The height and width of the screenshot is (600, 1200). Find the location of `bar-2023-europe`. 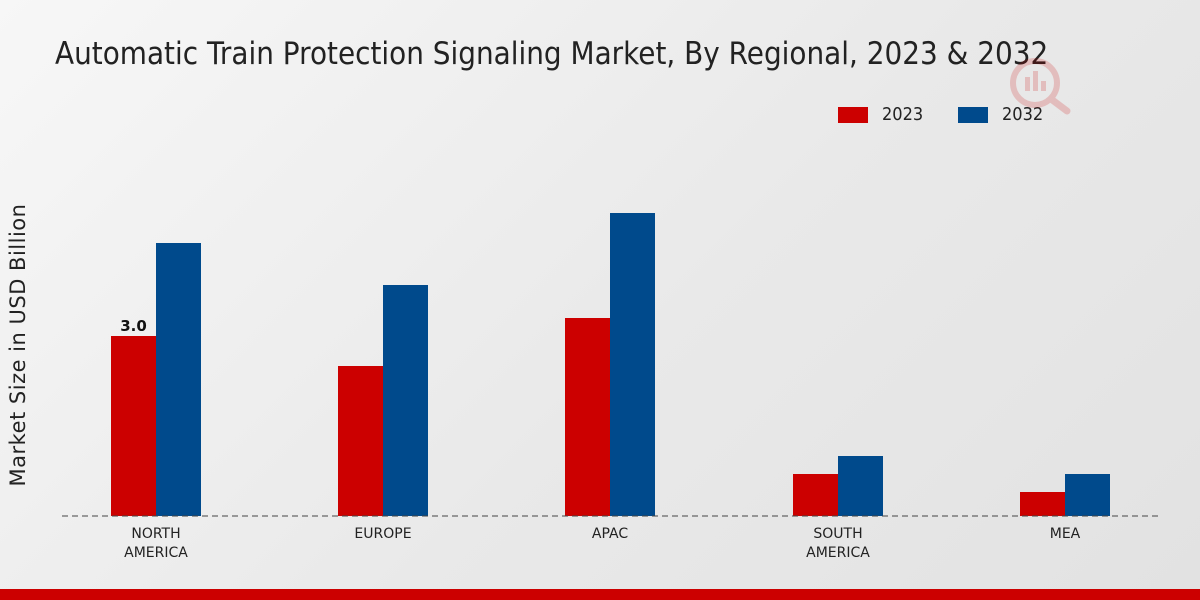

bar-2023-europe is located at coordinates (360, 441).